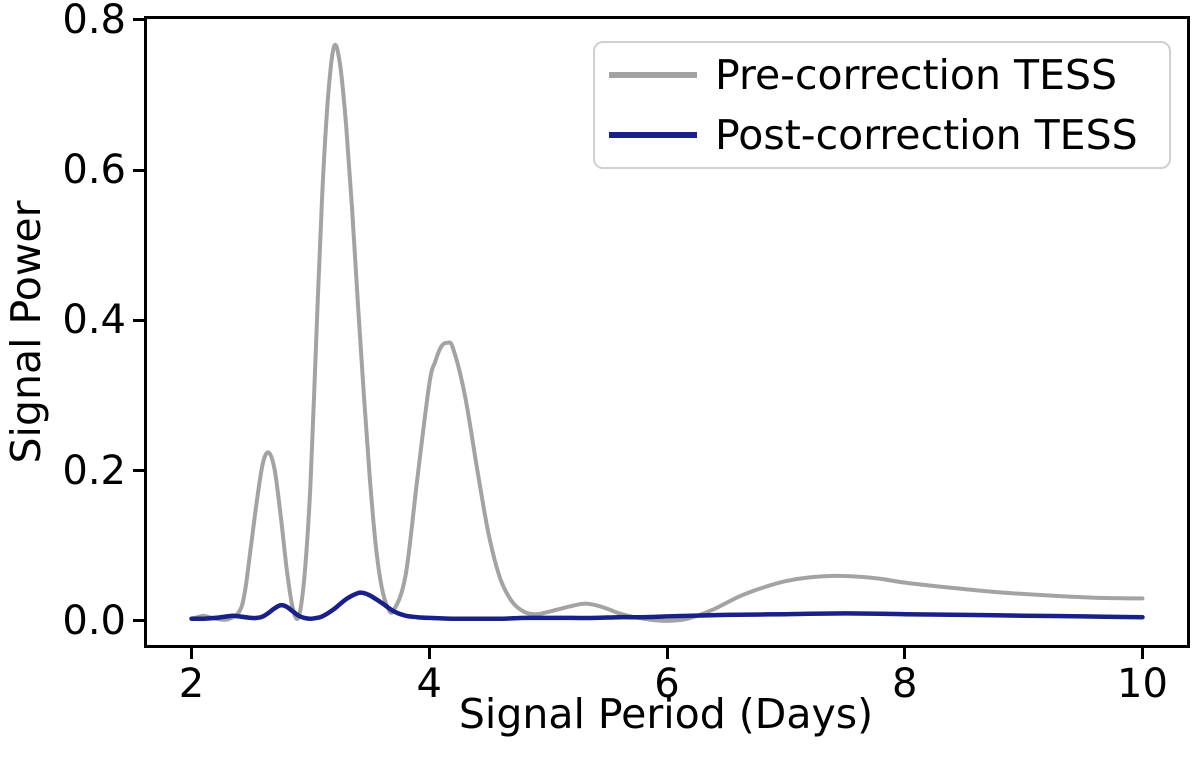 Image resolution: width=1200 pixels, height=764 pixels. I want to click on legend: Pre-correction TESS Post-correction TESS, so click(882, 105).